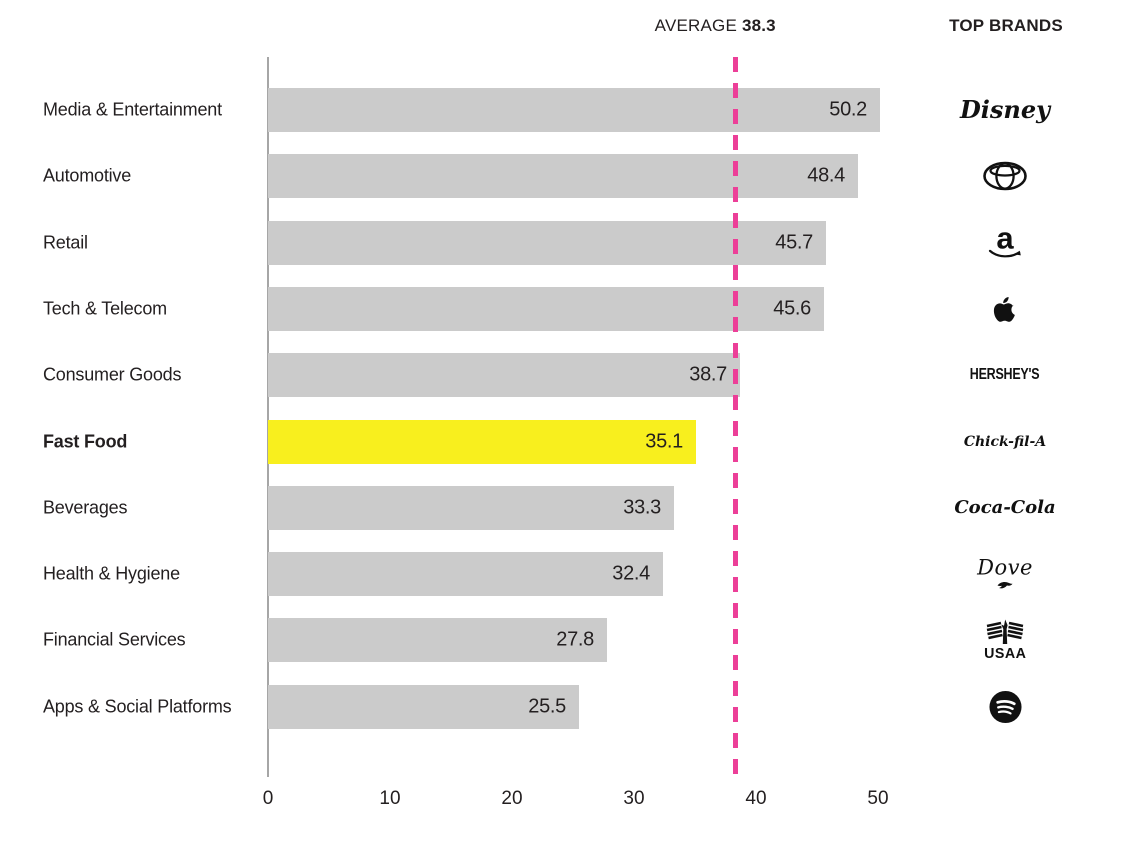 The height and width of the screenshot is (846, 1144). What do you see at coordinates (105, 308) in the screenshot?
I see `category-label: Tech & Telecom` at bounding box center [105, 308].